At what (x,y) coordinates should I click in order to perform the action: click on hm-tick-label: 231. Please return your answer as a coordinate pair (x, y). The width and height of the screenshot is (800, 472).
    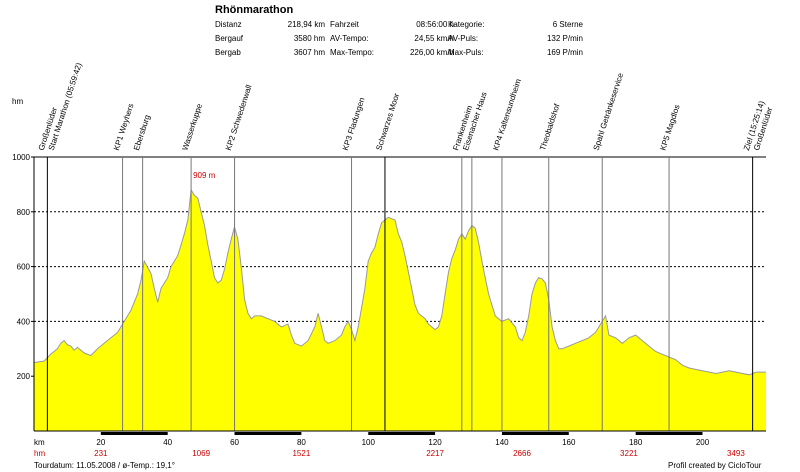
    Looking at the image, I should click on (101, 453).